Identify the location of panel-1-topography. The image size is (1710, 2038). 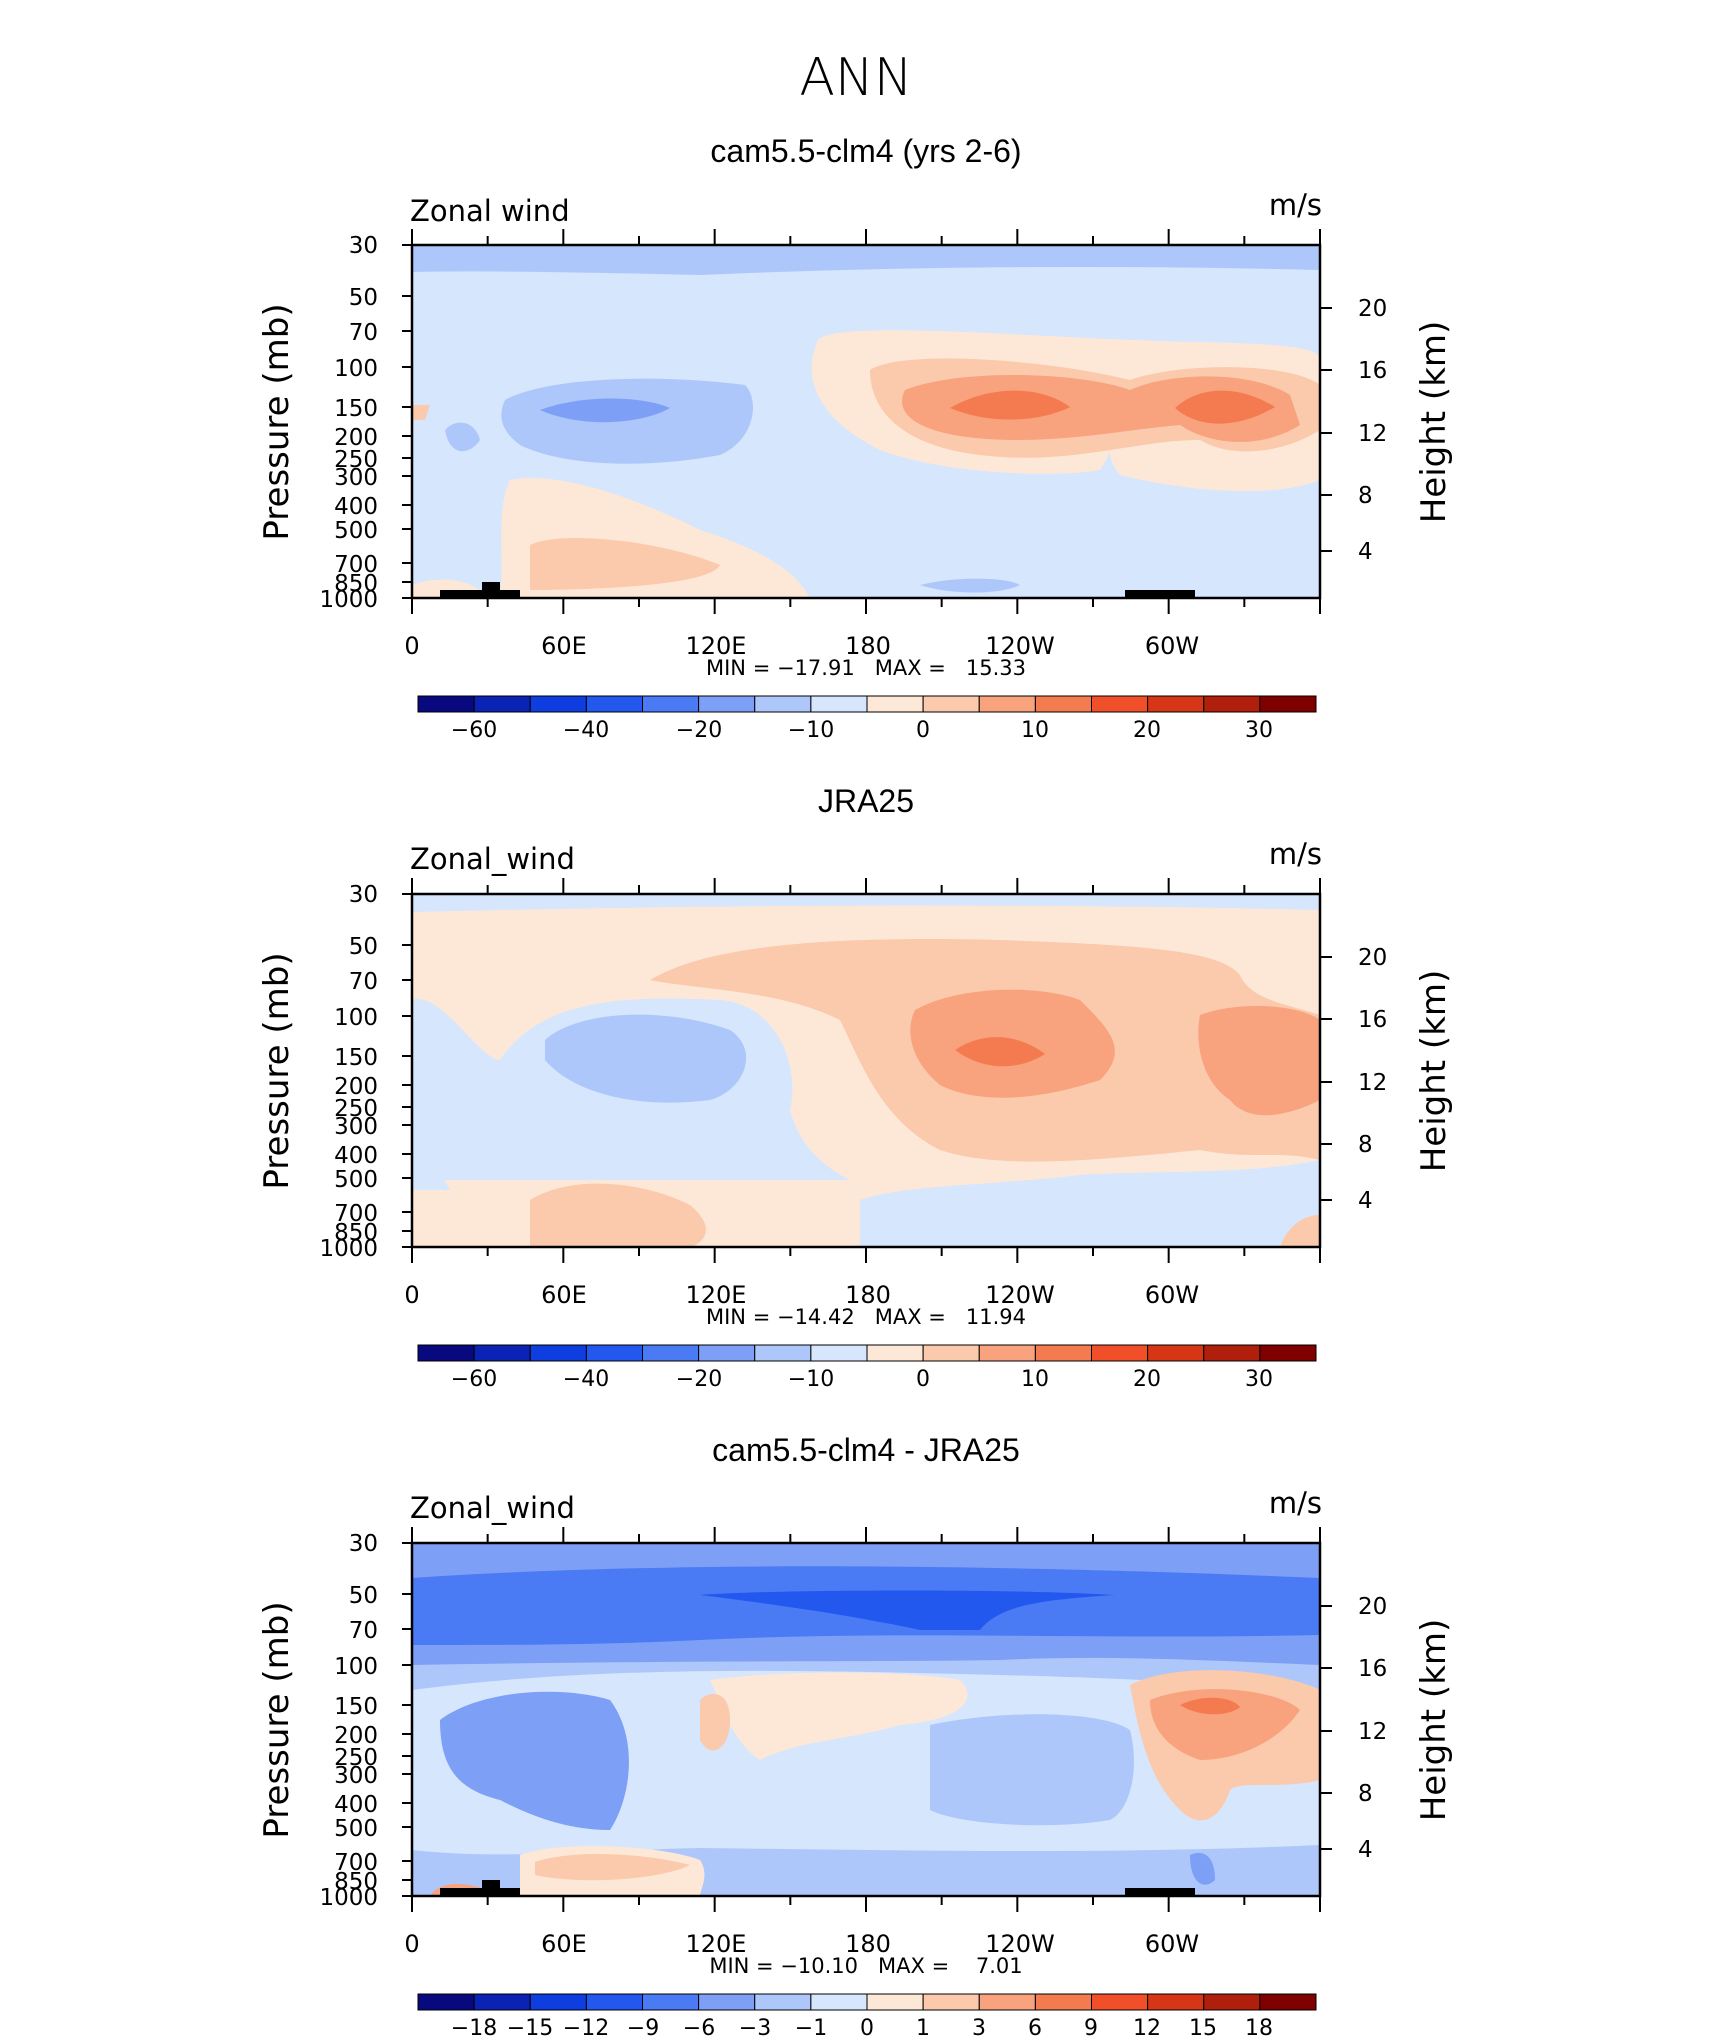
(817, 590).